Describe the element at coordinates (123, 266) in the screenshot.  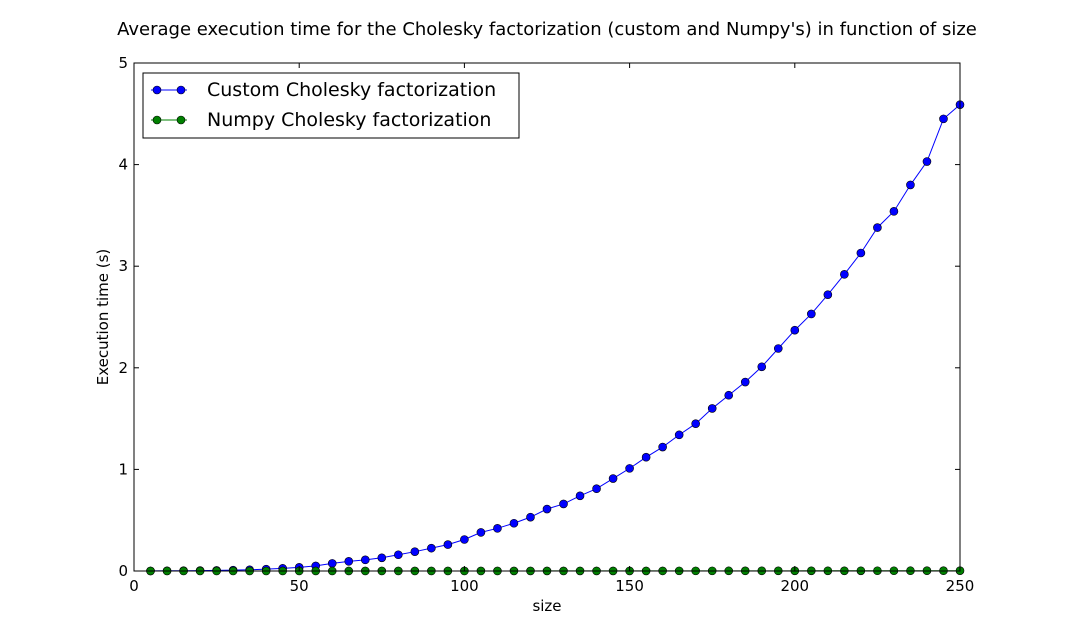
I see `y-tick-label-3: 3` at that location.